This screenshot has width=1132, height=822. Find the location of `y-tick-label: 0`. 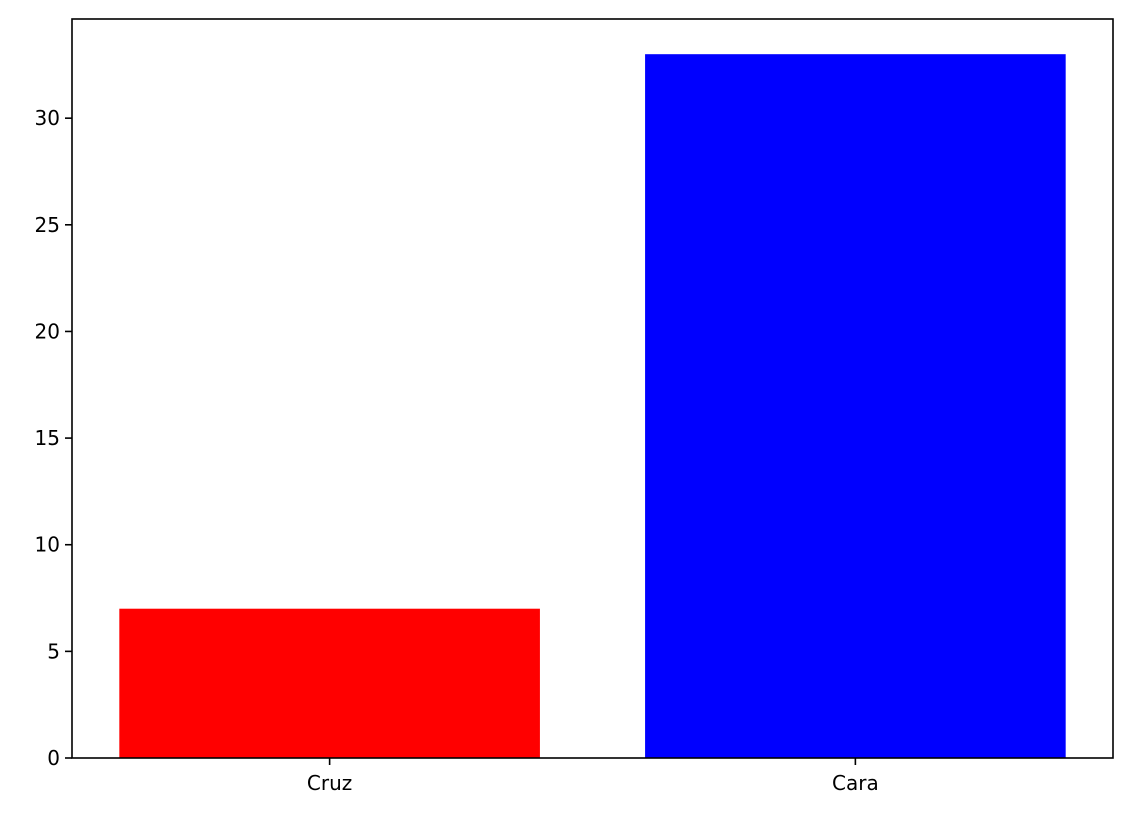

y-tick-label: 0 is located at coordinates (53, 758).